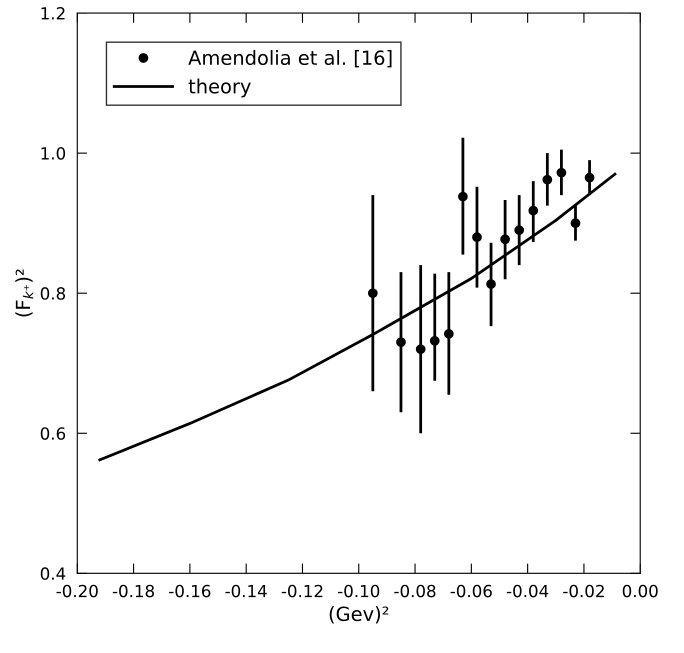  I want to click on legend-label: Amendolia et al. [16], so click(290, 59).